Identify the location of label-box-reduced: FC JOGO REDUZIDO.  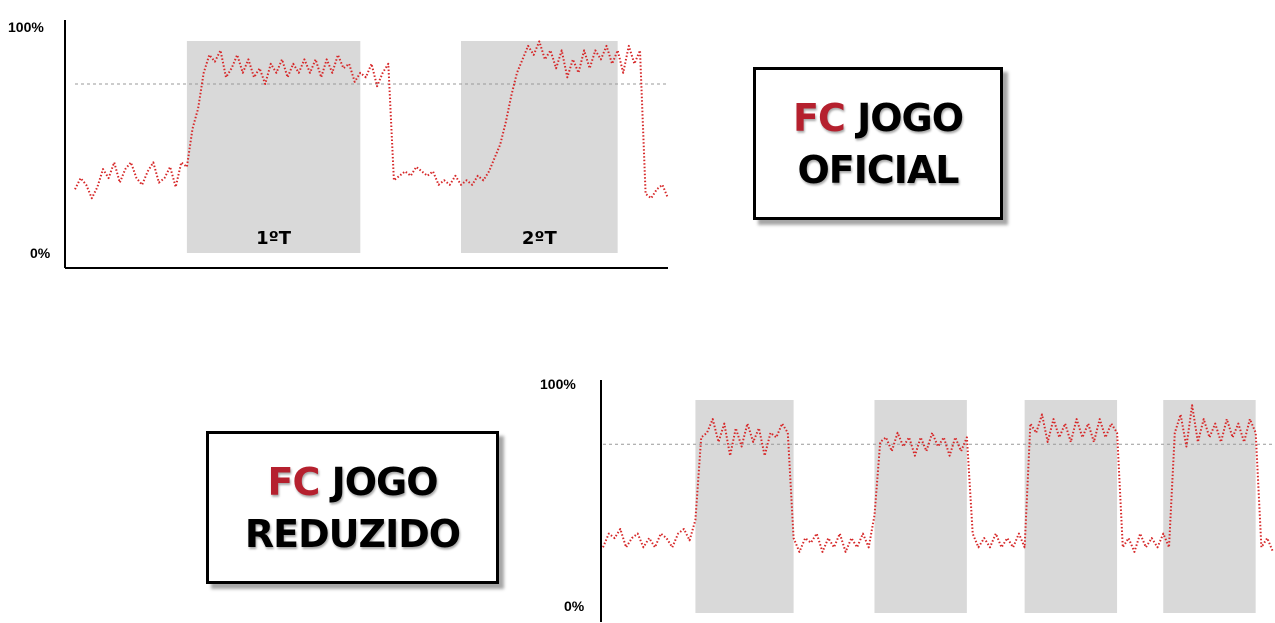
(352, 507).